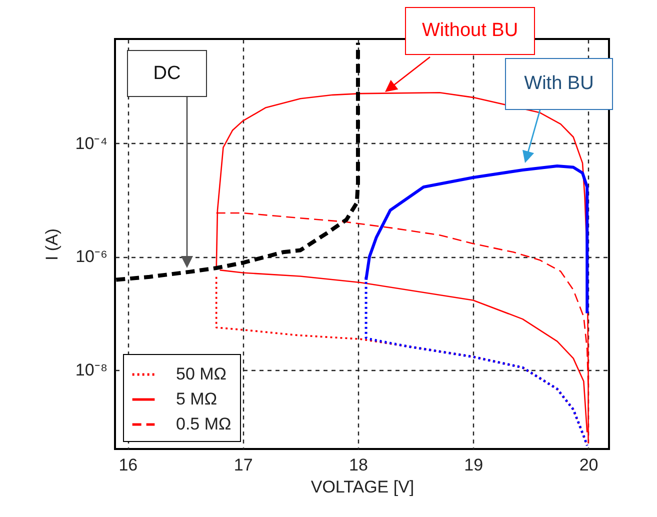 The width and height of the screenshot is (657, 517). Describe the element at coordinates (91, 143) in the screenshot. I see `y-tick-label: 10⁻⁴` at that location.